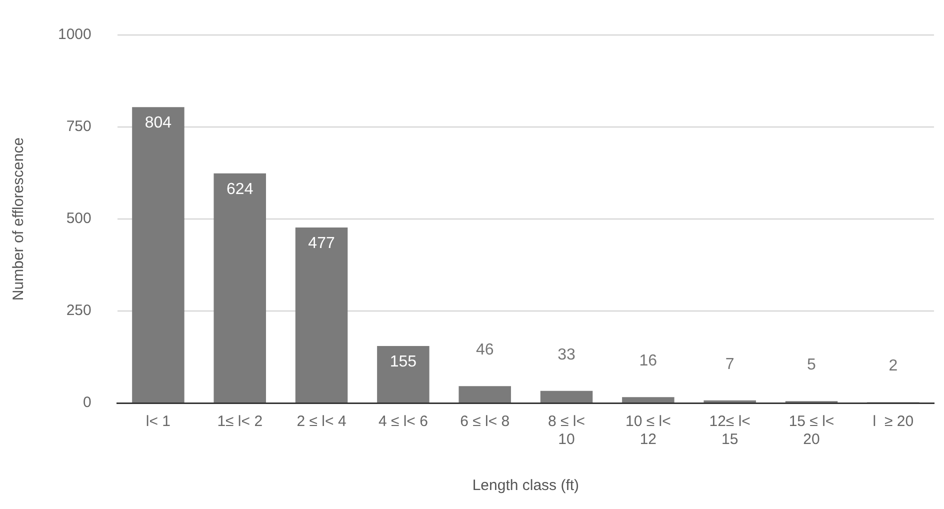 Image resolution: width=944 pixels, height=509 pixels. What do you see at coordinates (648, 361) in the screenshot?
I see `data-label: 16` at bounding box center [648, 361].